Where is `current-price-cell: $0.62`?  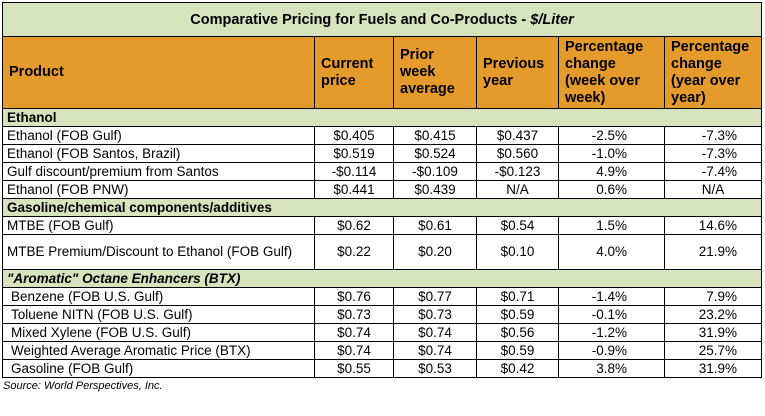 current-price-cell: $0.62 is located at coordinates (354, 225).